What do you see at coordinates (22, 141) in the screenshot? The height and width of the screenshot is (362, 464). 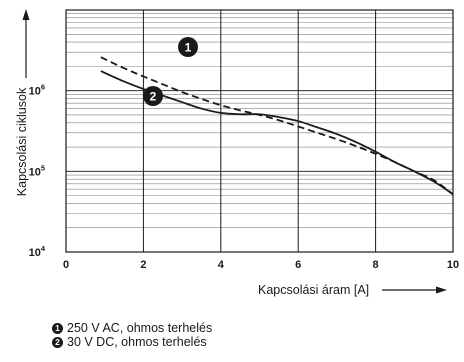 I see `y-axis-title: Kapcsolási ciklusok` at bounding box center [22, 141].